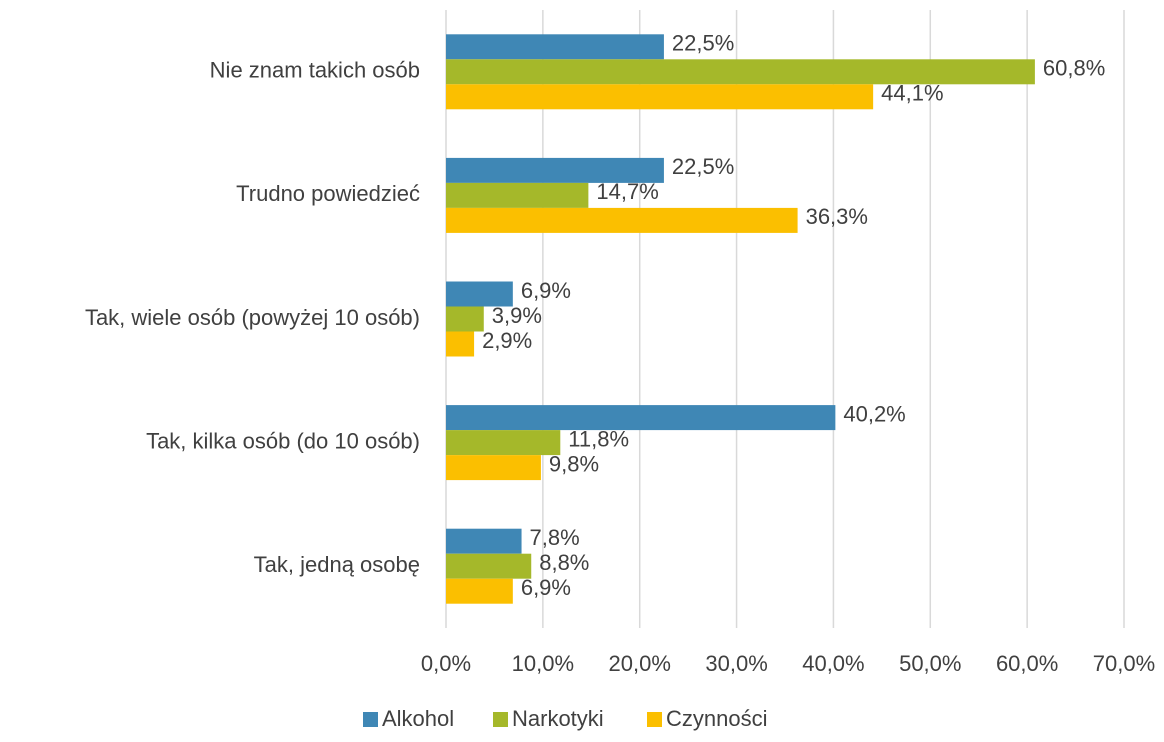 The image size is (1164, 742). I want to click on data-label: 8,8%, so click(564, 562).